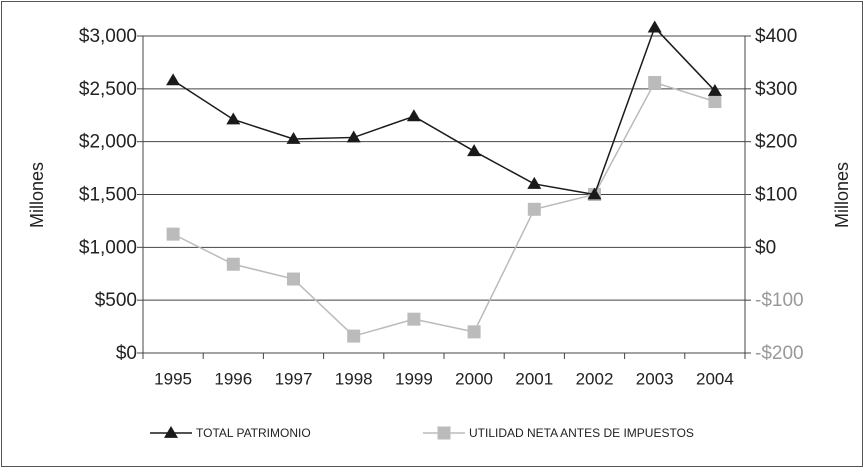  What do you see at coordinates (108, 36) in the screenshot?
I see `y-tick-label: $3,000` at bounding box center [108, 36].